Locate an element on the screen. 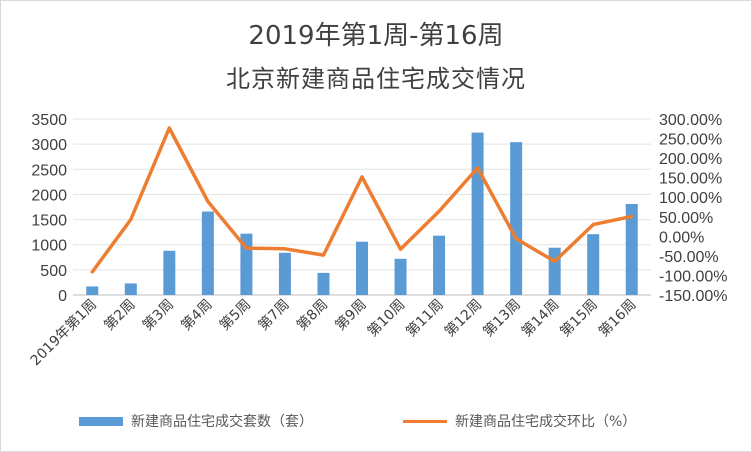 This screenshot has width=752, height=452. x-tick-label: 第13周 is located at coordinates (502, 318).